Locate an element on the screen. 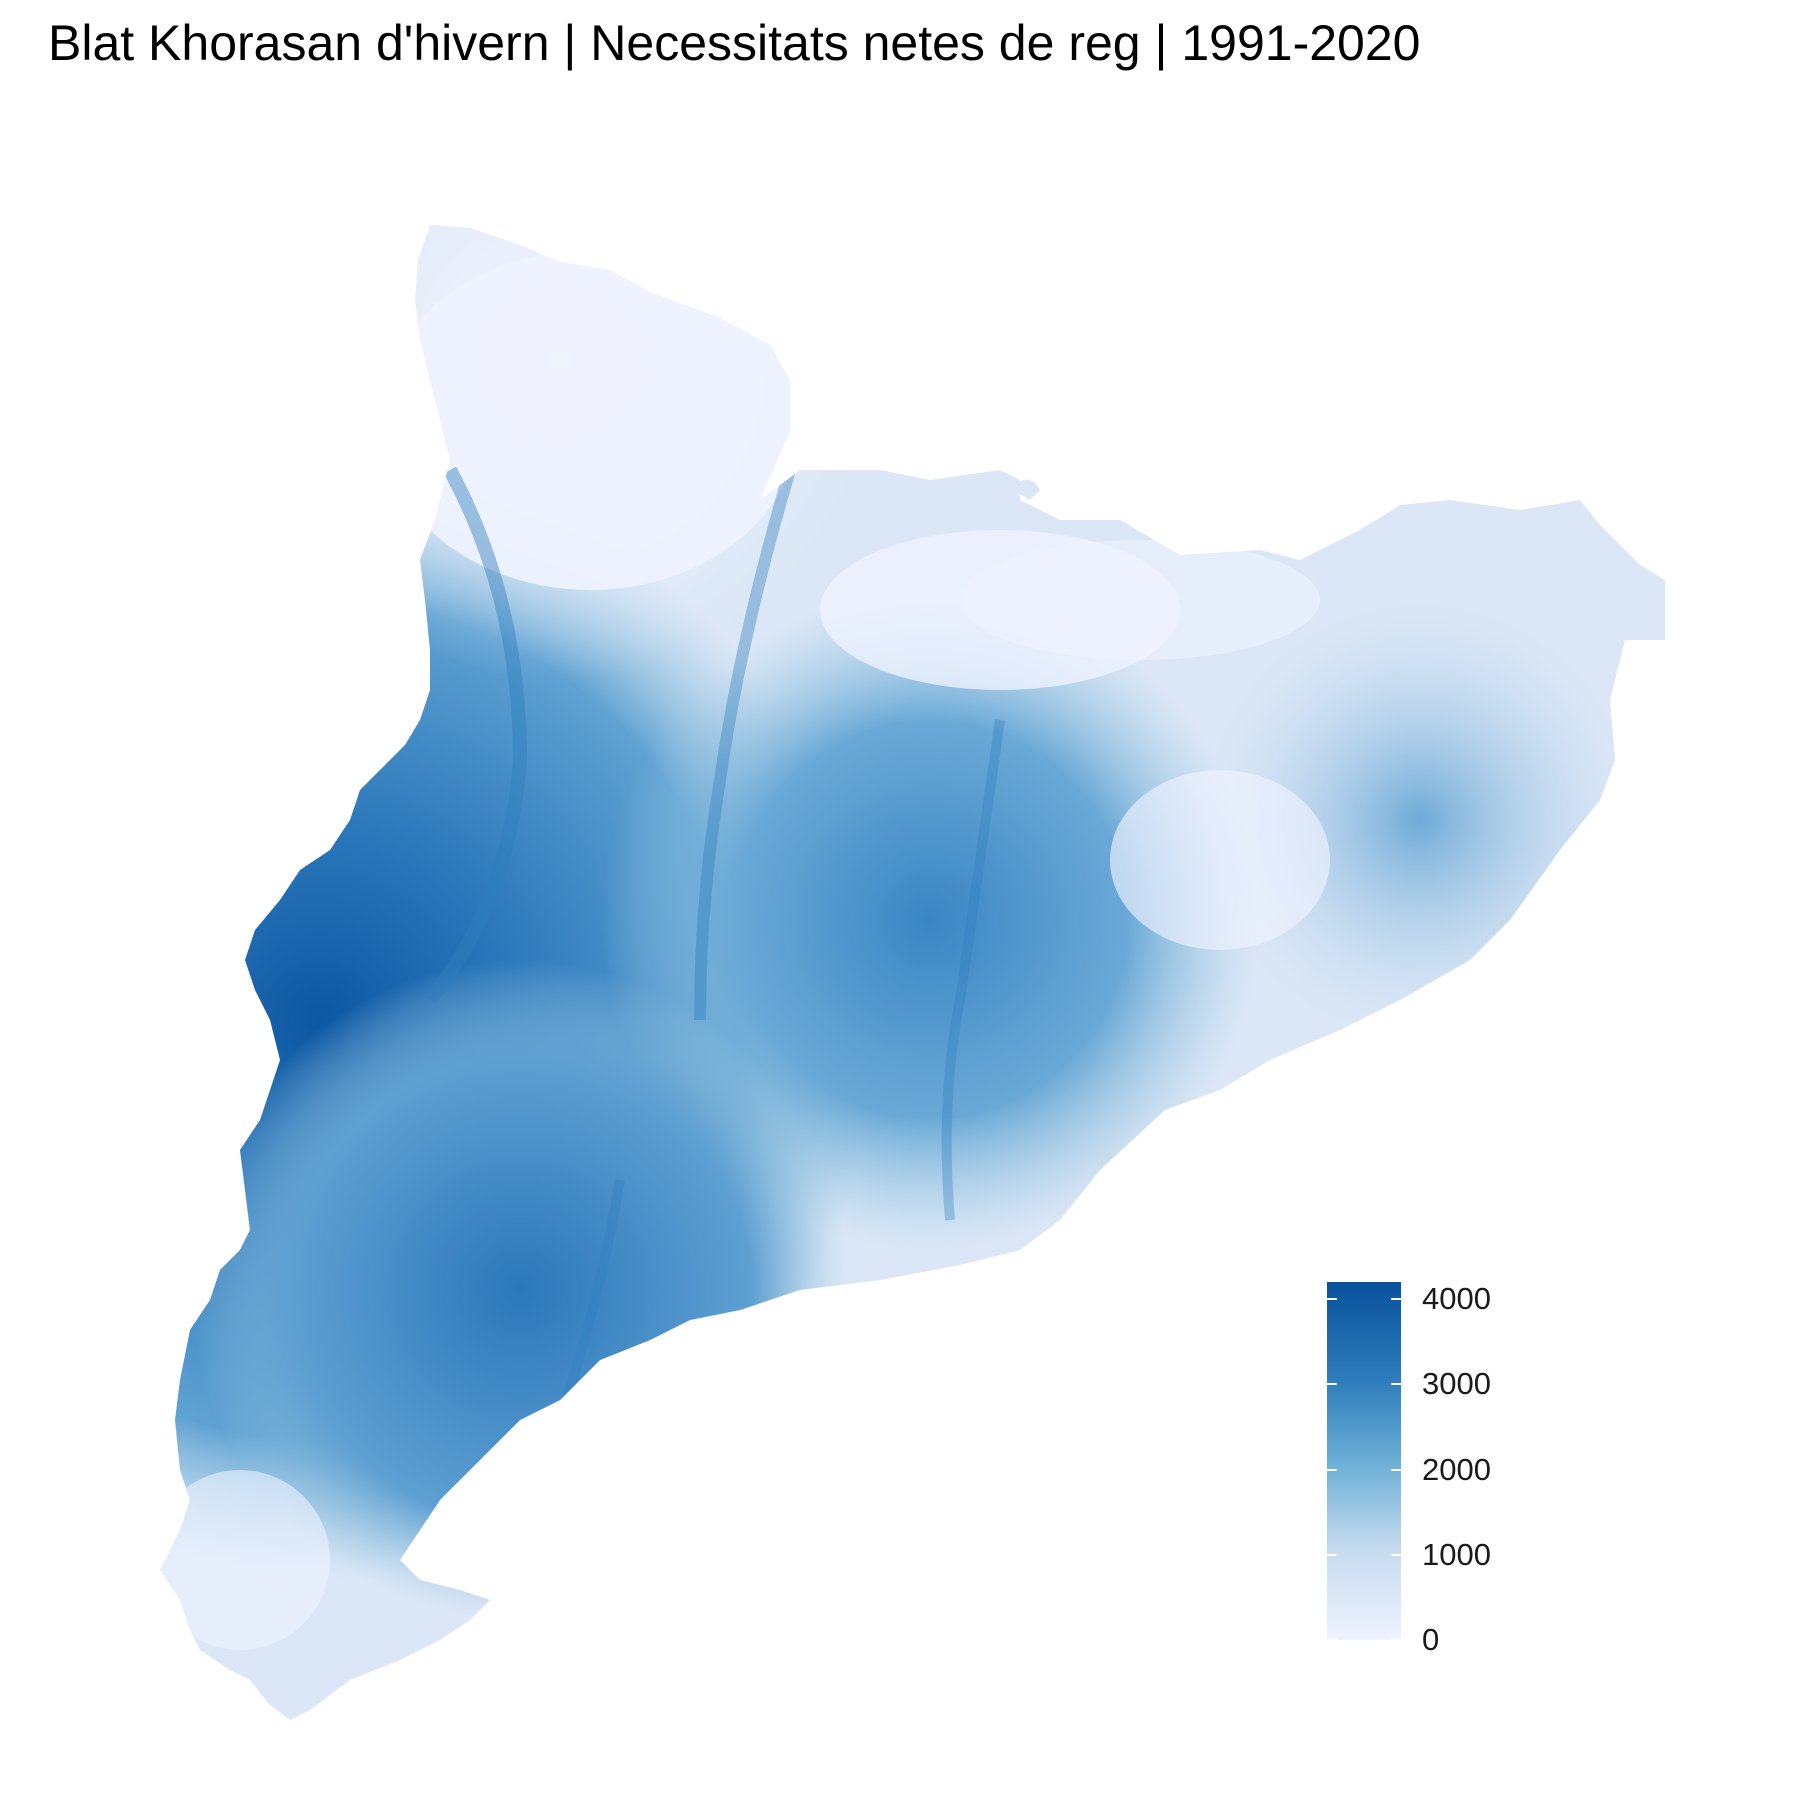  legend-tick-label: 2000 is located at coordinates (1456, 1469).